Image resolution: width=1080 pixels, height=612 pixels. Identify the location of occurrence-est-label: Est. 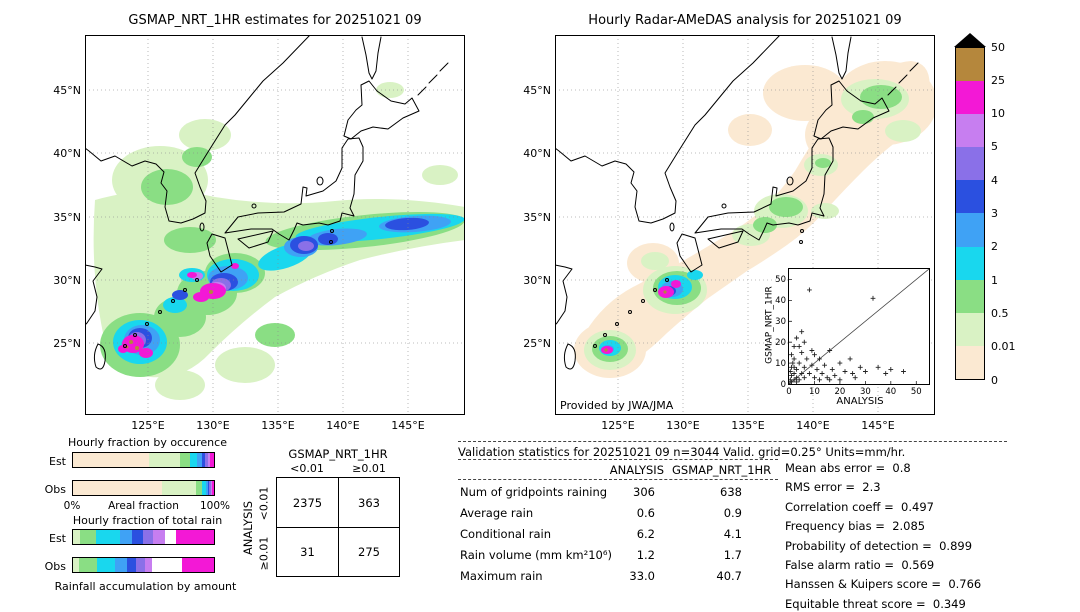
(57, 461).